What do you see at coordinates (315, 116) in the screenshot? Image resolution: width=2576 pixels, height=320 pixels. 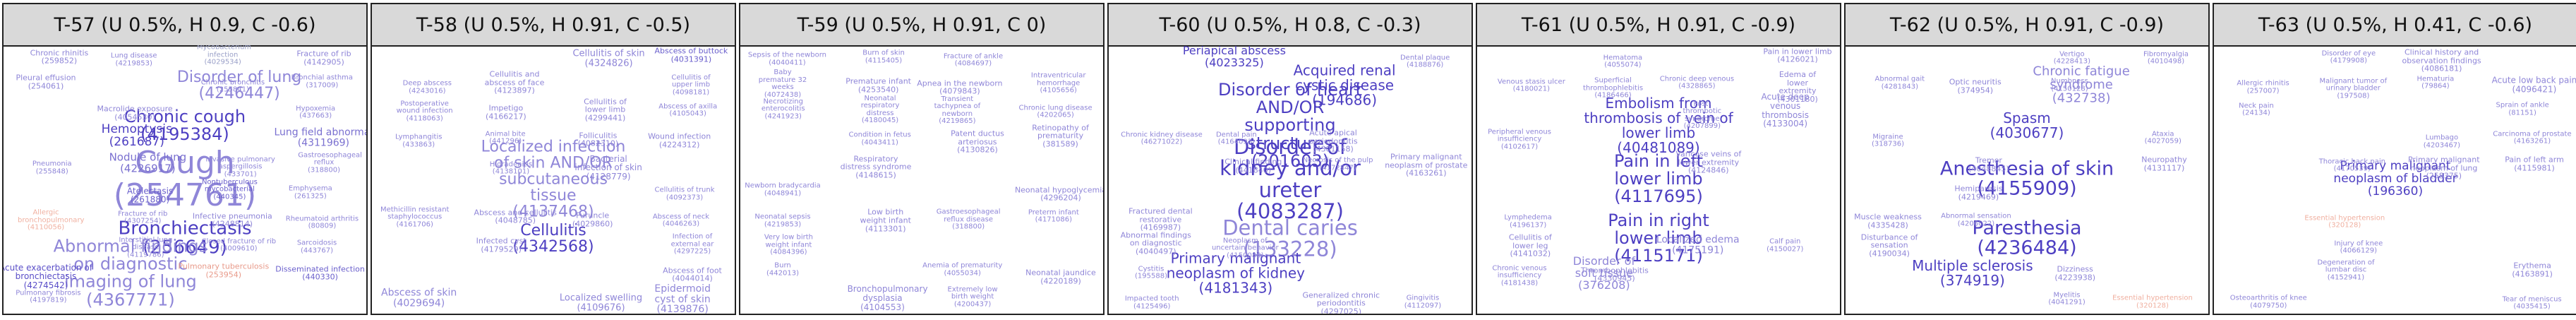 I see `term-count: (437663)` at bounding box center [315, 116].